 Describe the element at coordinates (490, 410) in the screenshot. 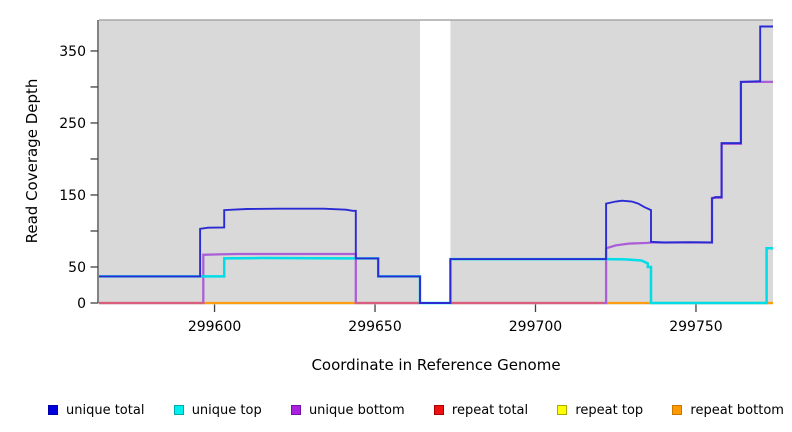

I see `legend-label: repeat total` at that location.